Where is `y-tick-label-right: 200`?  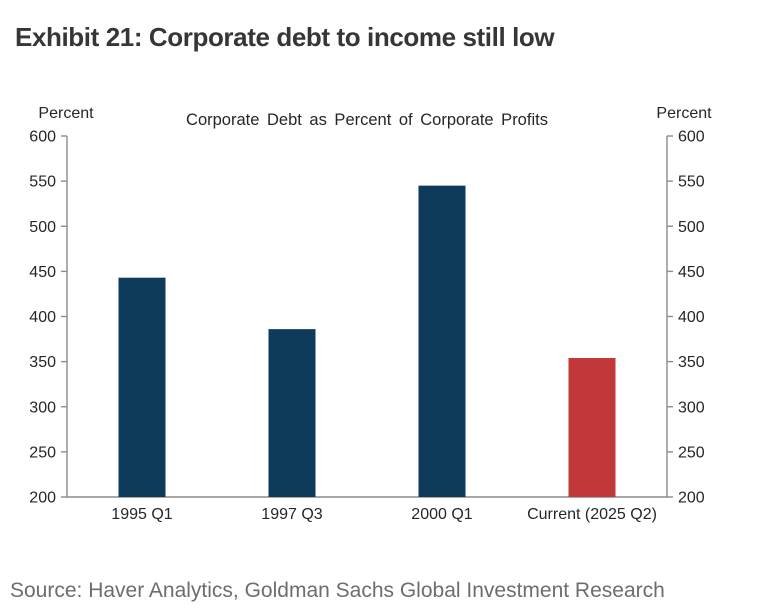
y-tick-label-right: 200 is located at coordinates (691, 498).